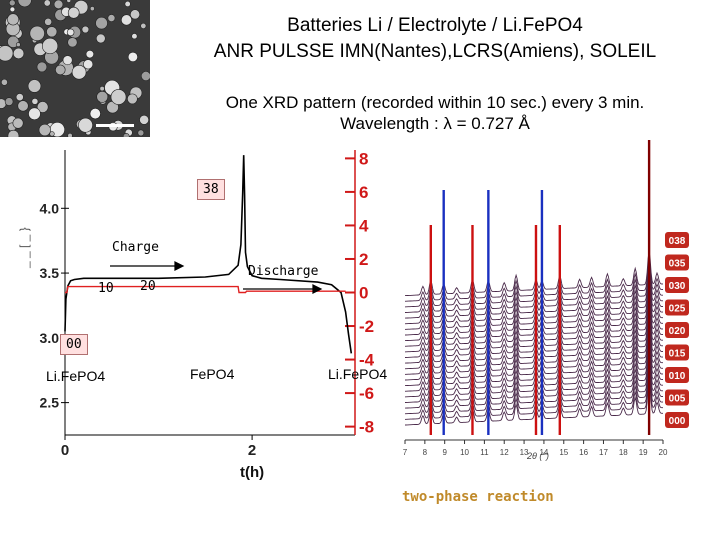 The image size is (720, 540). What do you see at coordinates (148, 286) in the screenshot?
I see `tag-20: 20` at bounding box center [148, 286].